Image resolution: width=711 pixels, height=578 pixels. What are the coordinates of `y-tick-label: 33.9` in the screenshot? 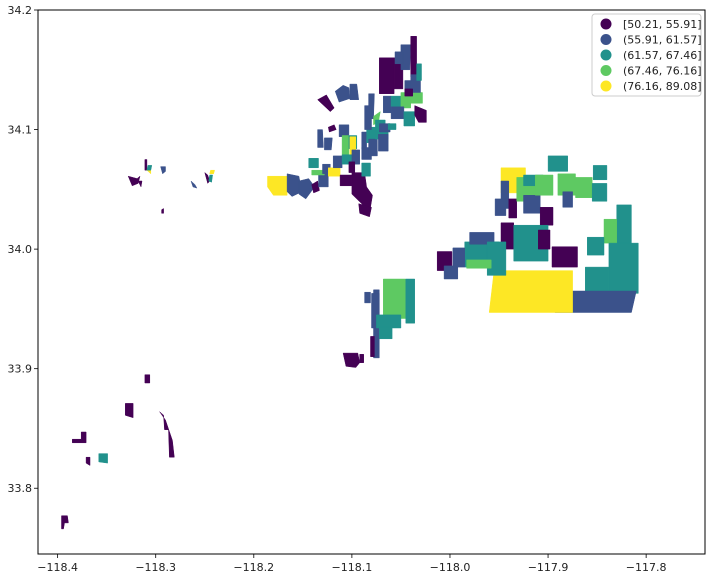 It's located at (20, 369).